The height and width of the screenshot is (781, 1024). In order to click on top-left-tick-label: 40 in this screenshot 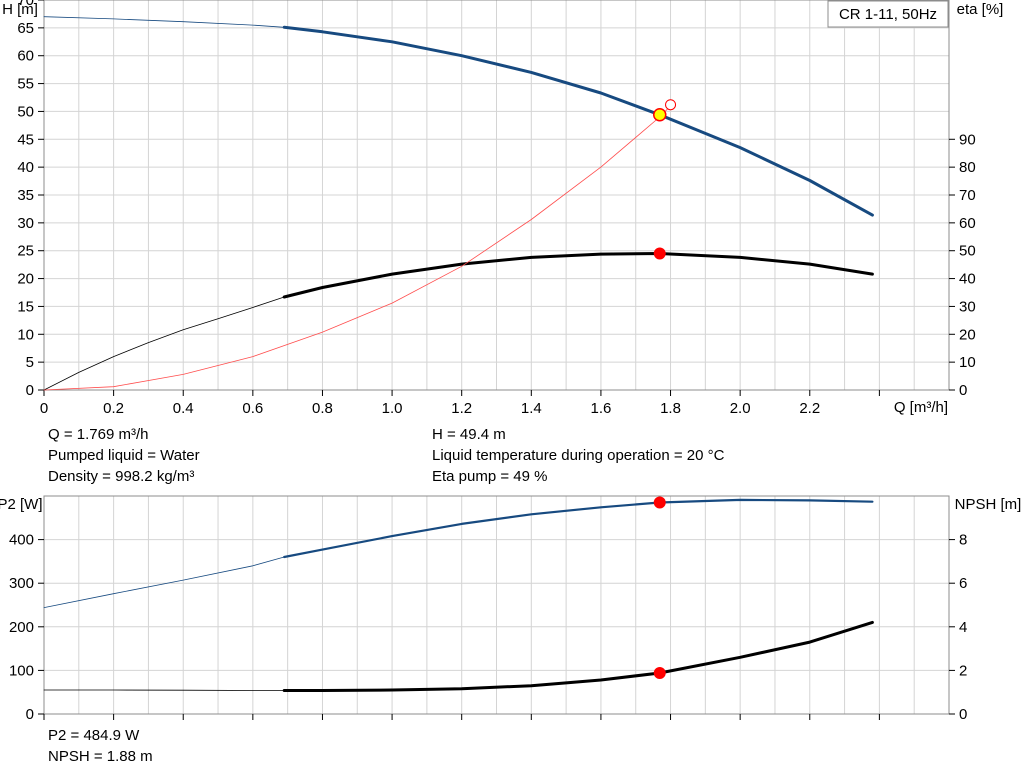, I will do `click(25, 167)`.